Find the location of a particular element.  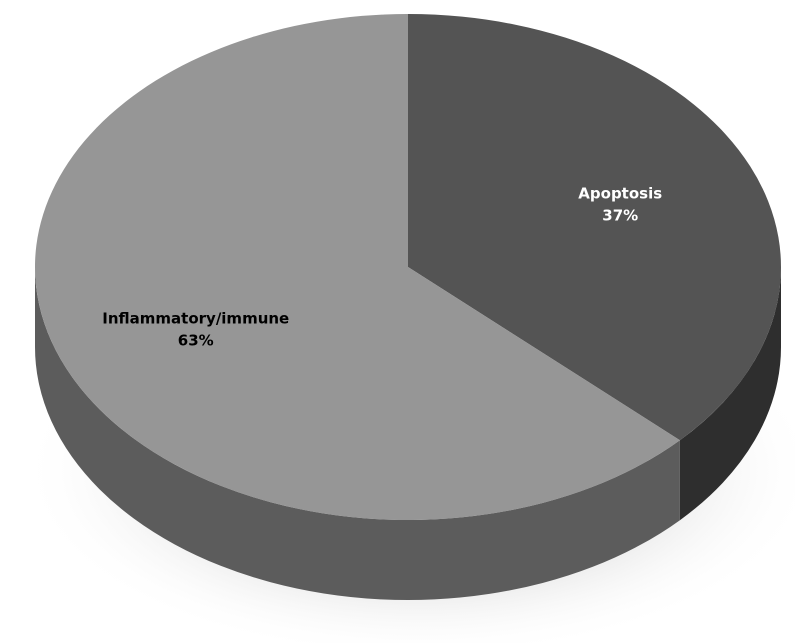

pie-side-apoptosis is located at coordinates (730, 394).